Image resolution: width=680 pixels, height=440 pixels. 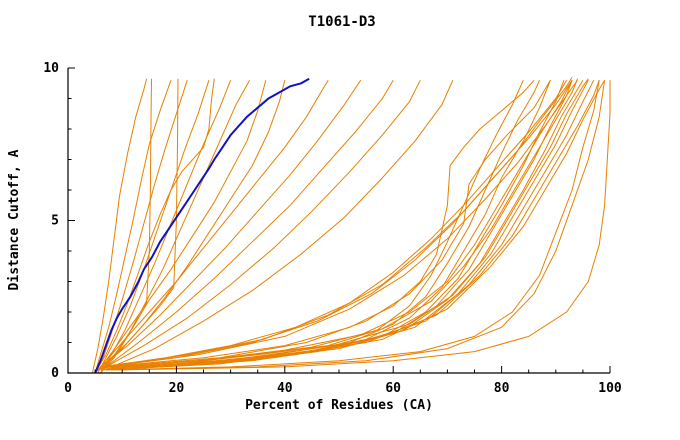 I want to click on x-tick-label: 20, so click(x=177, y=388).